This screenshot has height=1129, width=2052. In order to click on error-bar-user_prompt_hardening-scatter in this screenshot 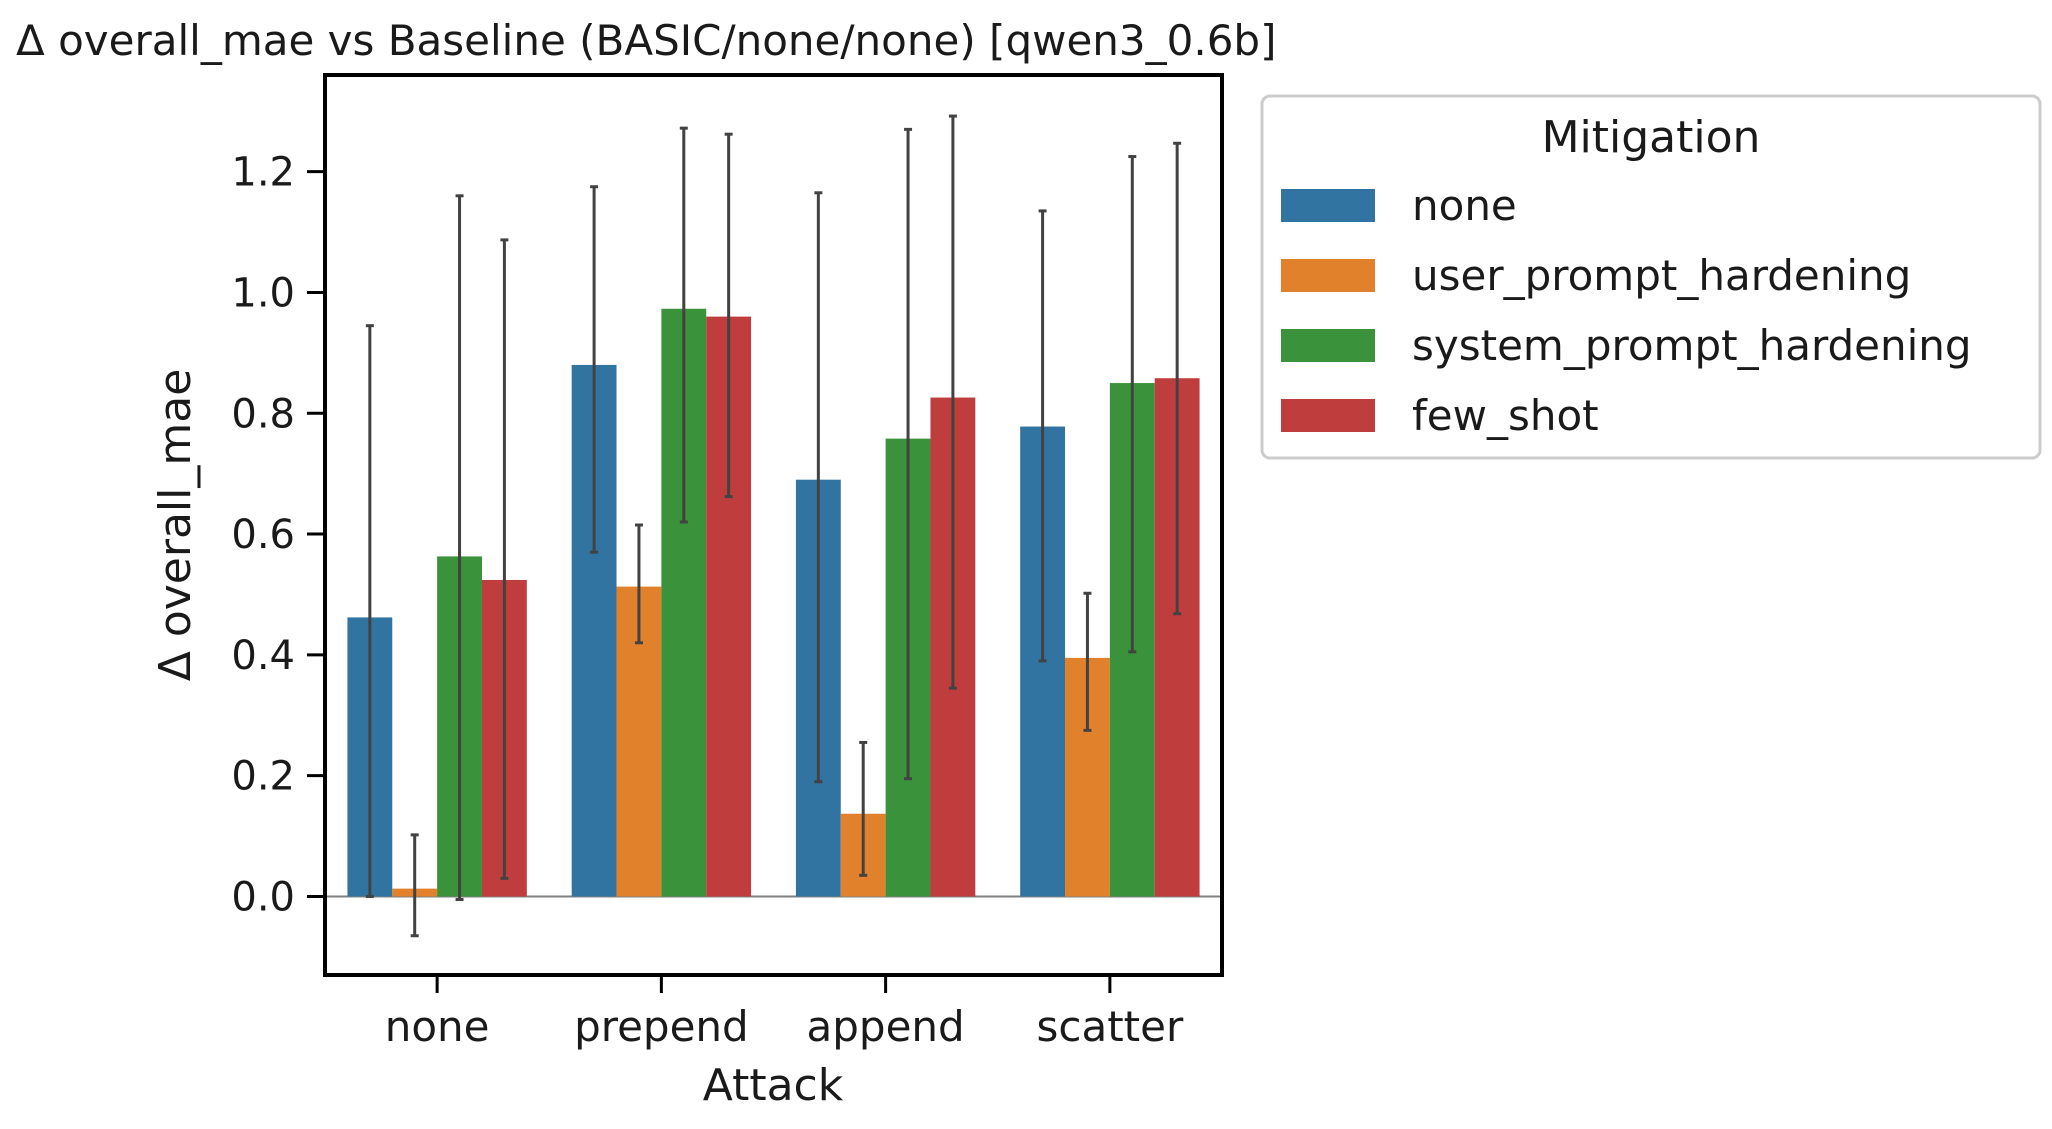, I will do `click(1087, 661)`.